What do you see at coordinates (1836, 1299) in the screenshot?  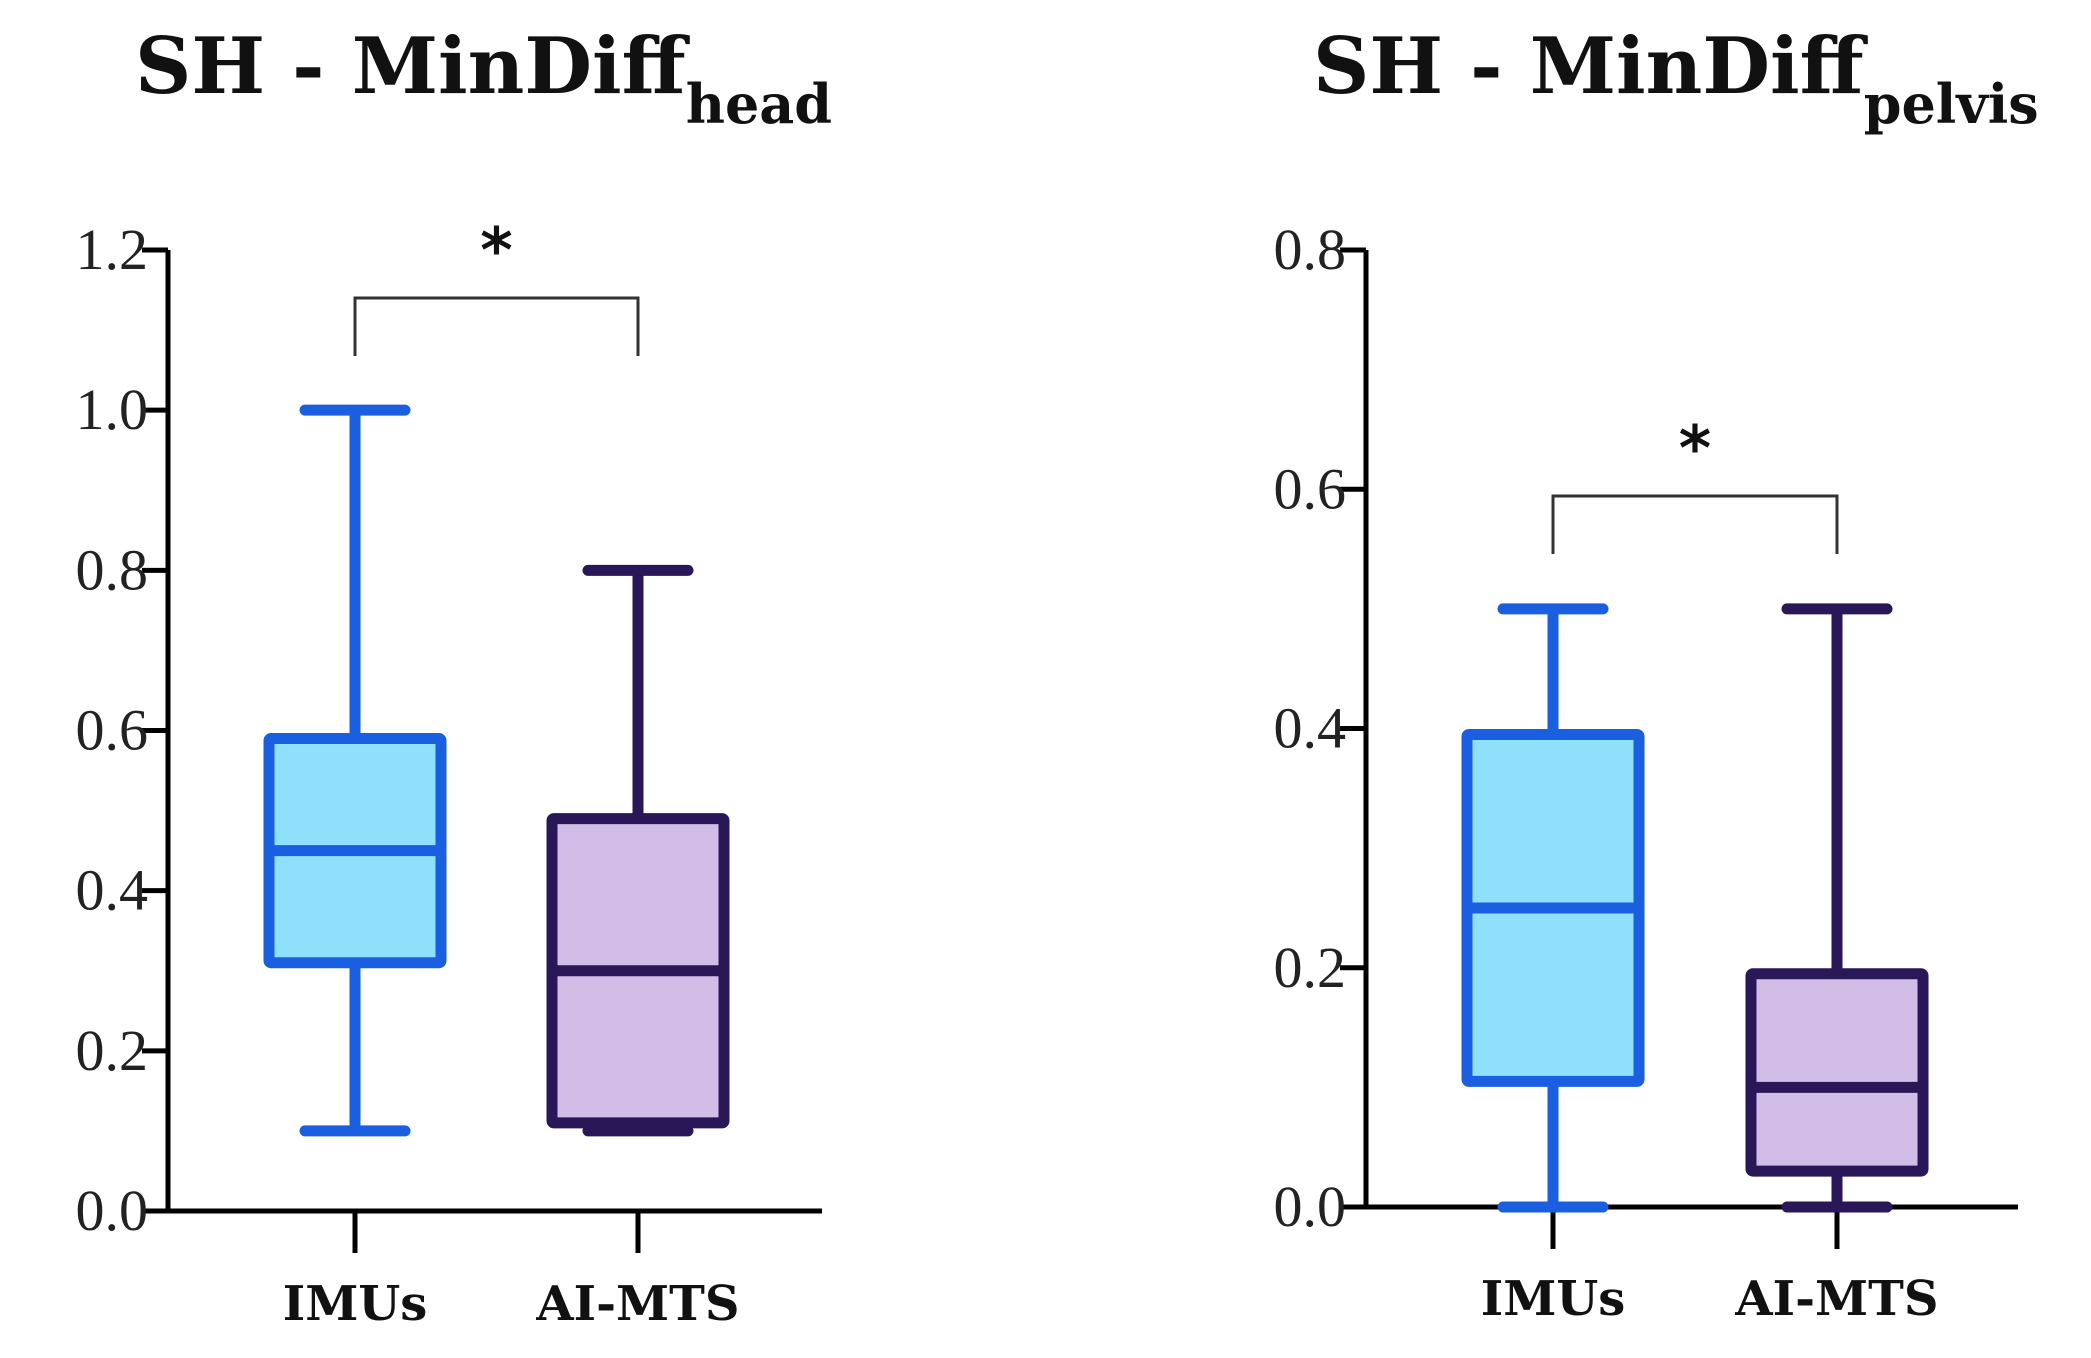 I see `x-tick-label-pelvis-1: AI-MTS` at bounding box center [1836, 1299].